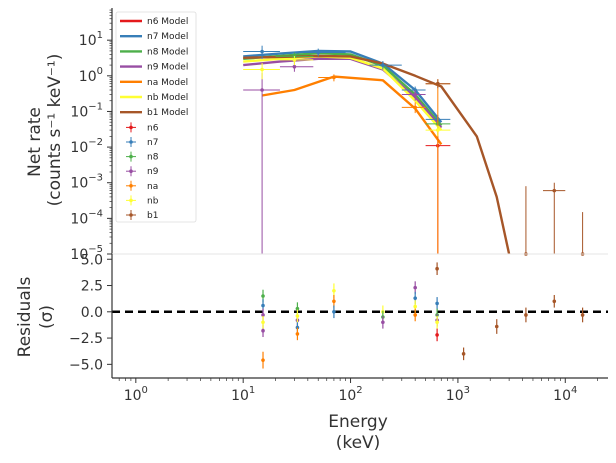 The width and height of the screenshot is (616, 463). What do you see at coordinates (86, 182) in the screenshot?
I see `top-y-tick-label-2: 10⁻³` at bounding box center [86, 182].